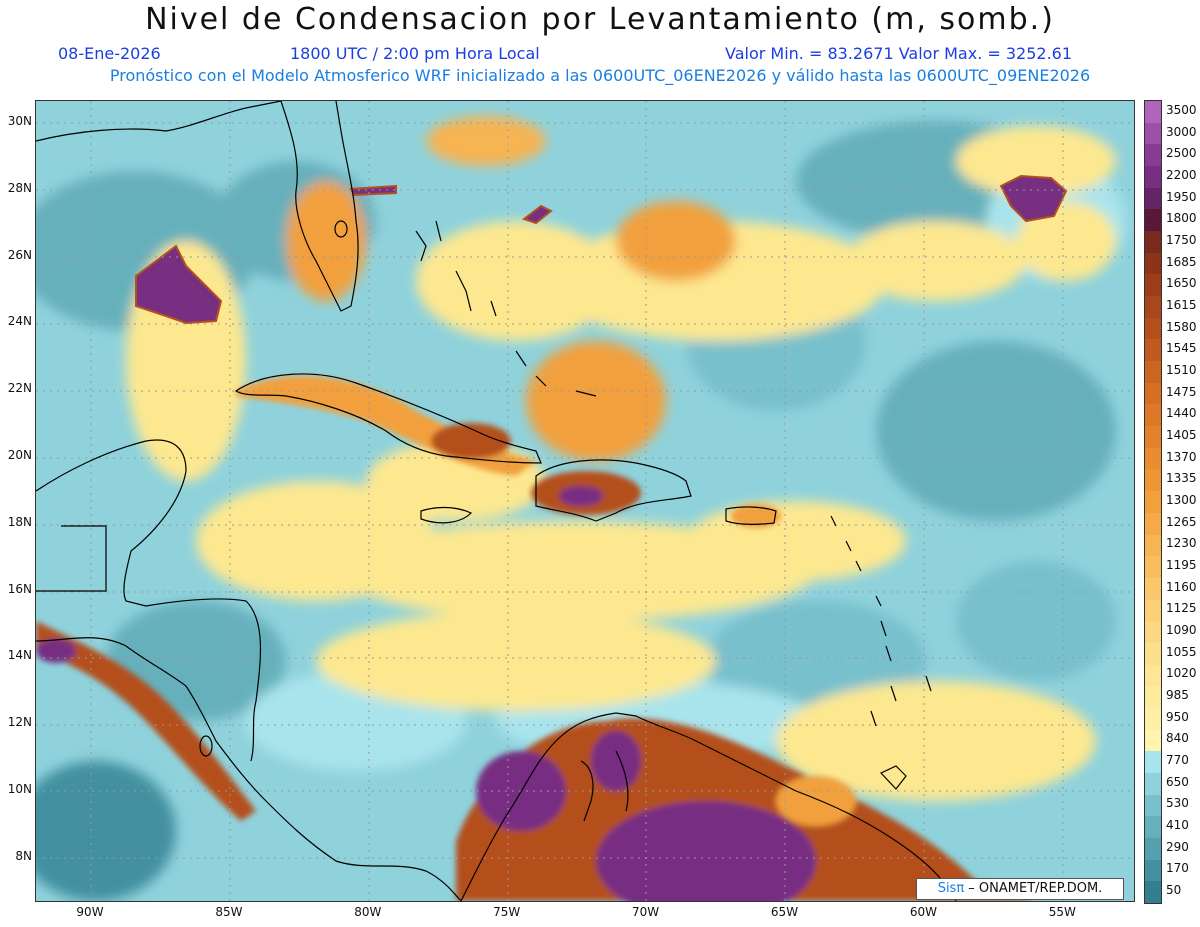  I want to click on legend-label: 1405, so click(1181, 434).